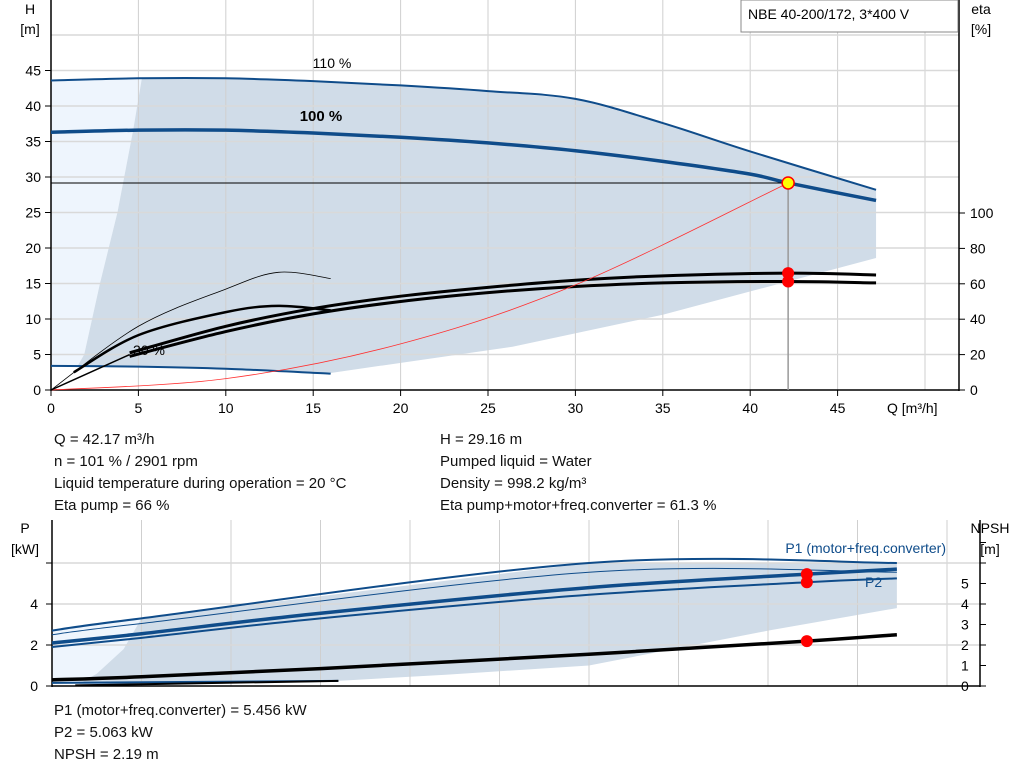  I want to click on y2-tick-label: 60, so click(978, 284).